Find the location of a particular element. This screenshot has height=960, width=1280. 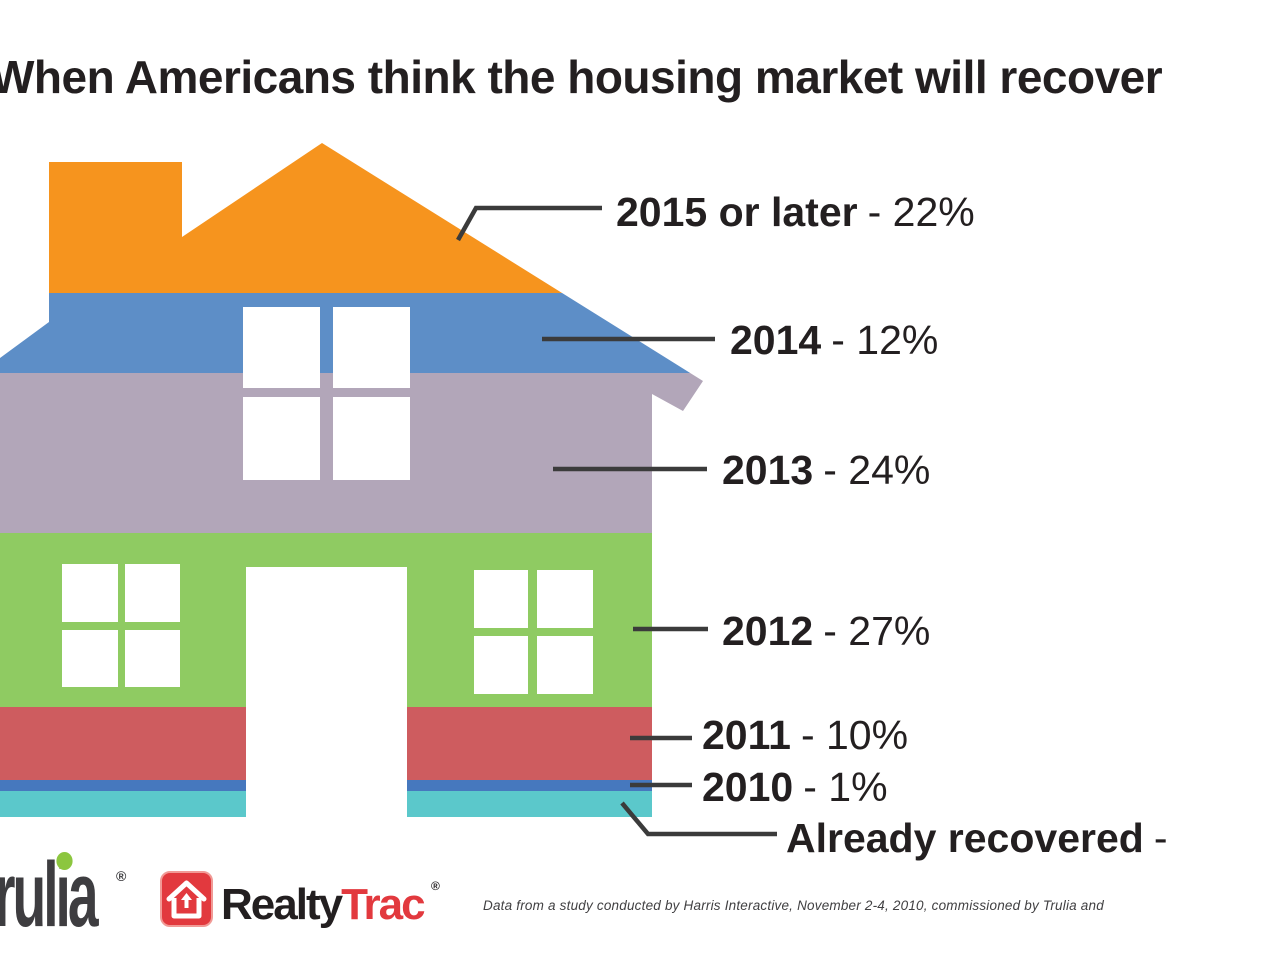

trulia-logo: rulia ® is located at coordinates (81, 895).